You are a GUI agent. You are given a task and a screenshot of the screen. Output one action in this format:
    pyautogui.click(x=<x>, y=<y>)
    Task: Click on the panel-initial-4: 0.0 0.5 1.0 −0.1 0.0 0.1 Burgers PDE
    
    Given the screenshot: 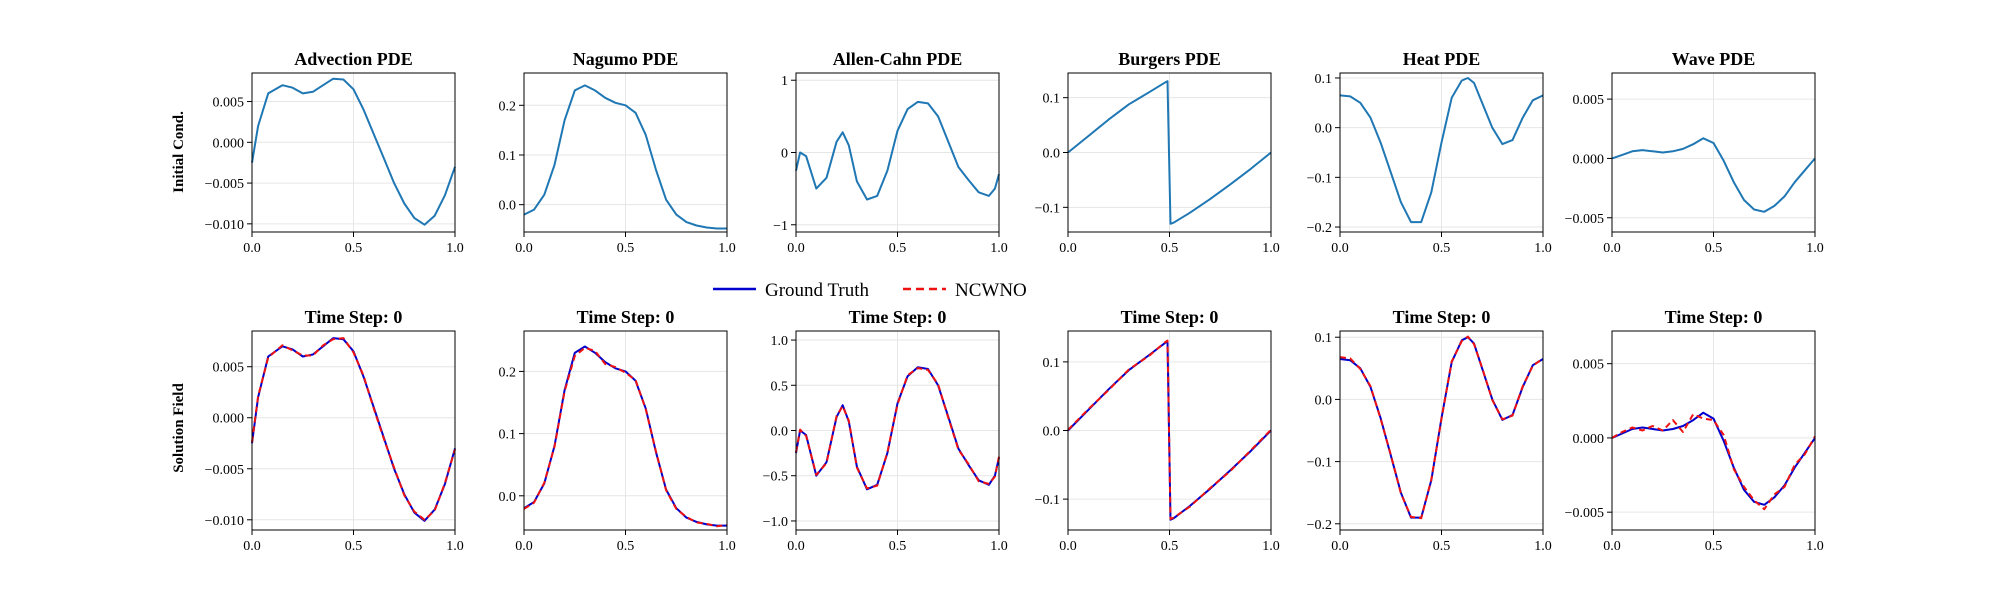 What is the action you would take?
    pyautogui.click(x=1157, y=152)
    